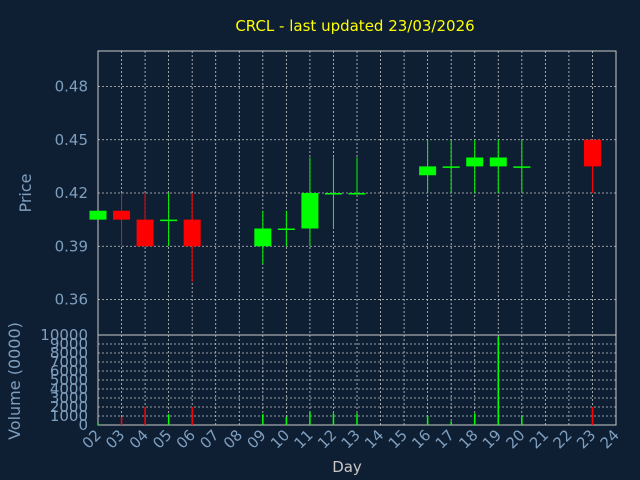  I want to click on volume-tick-label: 6000, so click(69, 371).